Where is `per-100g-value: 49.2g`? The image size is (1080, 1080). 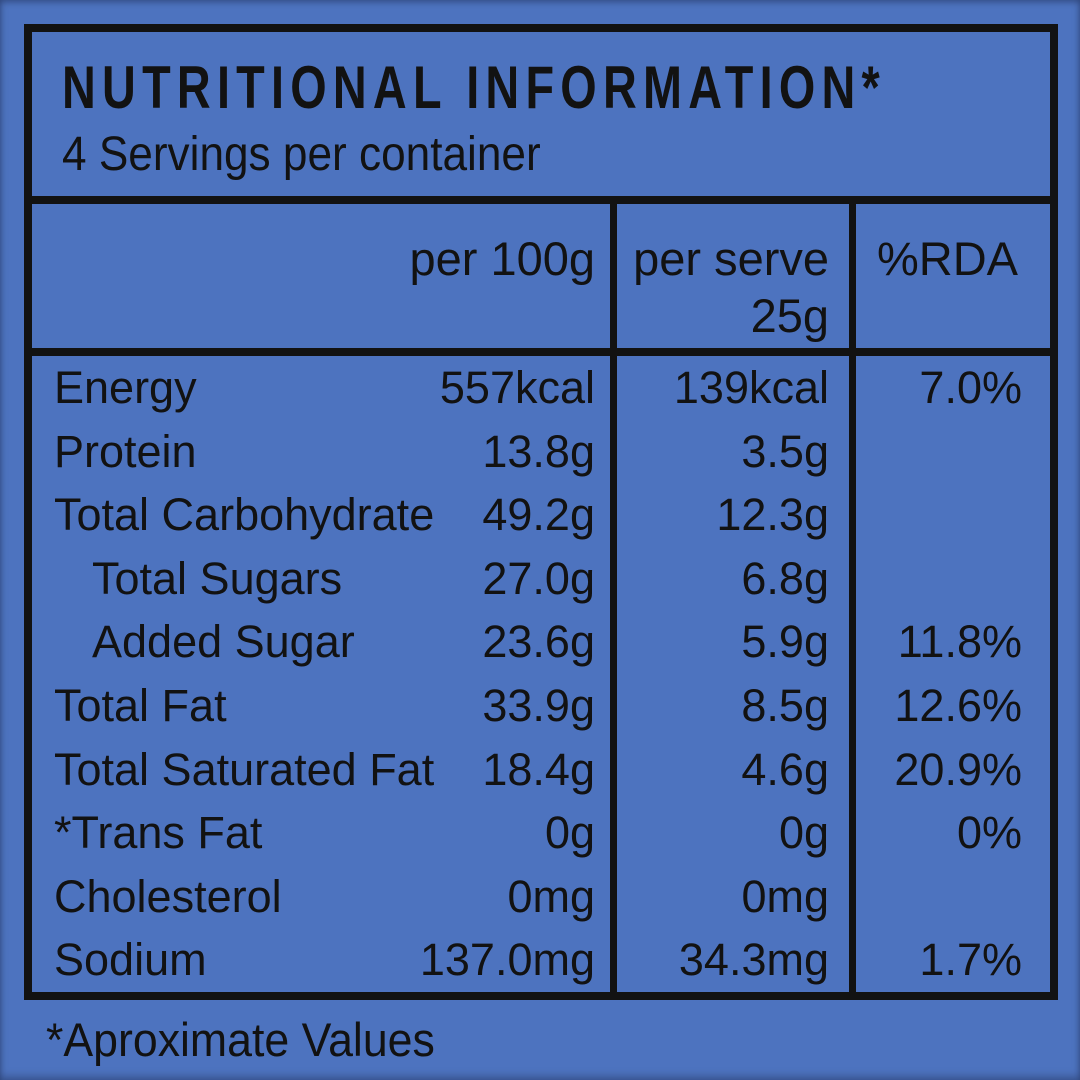
per-100g-value: 49.2g is located at coordinates (538, 515).